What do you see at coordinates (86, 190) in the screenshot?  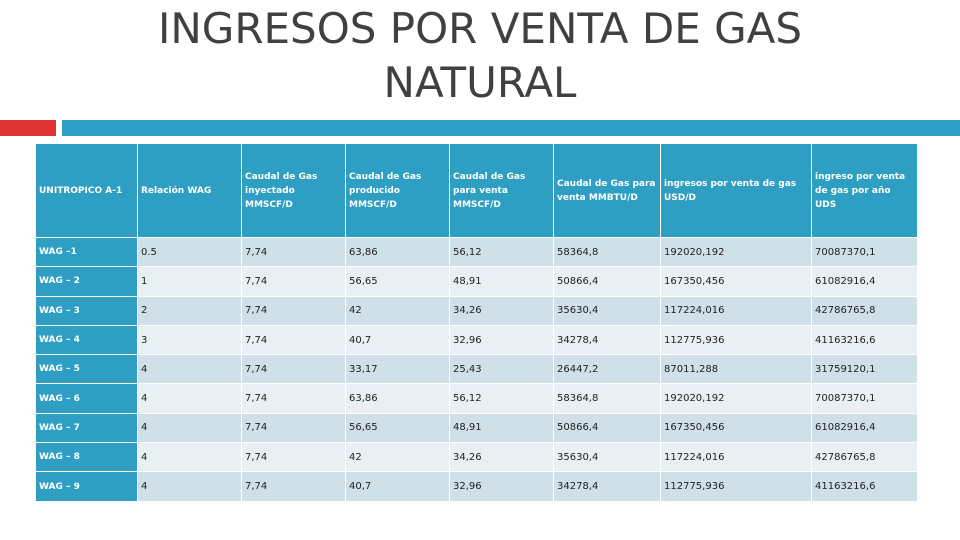 I see `column-header-unitropico: UNITROPICO A-1` at bounding box center [86, 190].